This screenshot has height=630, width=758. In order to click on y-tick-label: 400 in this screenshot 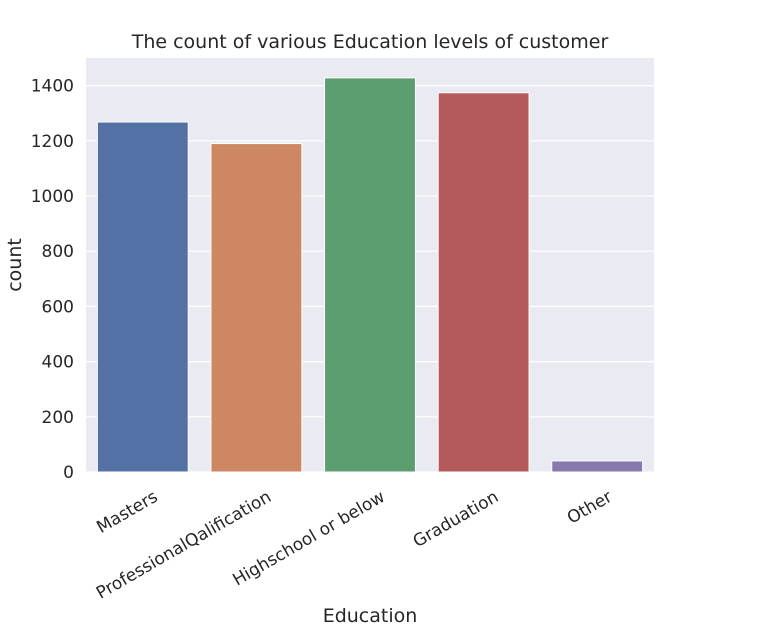, I will do `click(58, 363)`.